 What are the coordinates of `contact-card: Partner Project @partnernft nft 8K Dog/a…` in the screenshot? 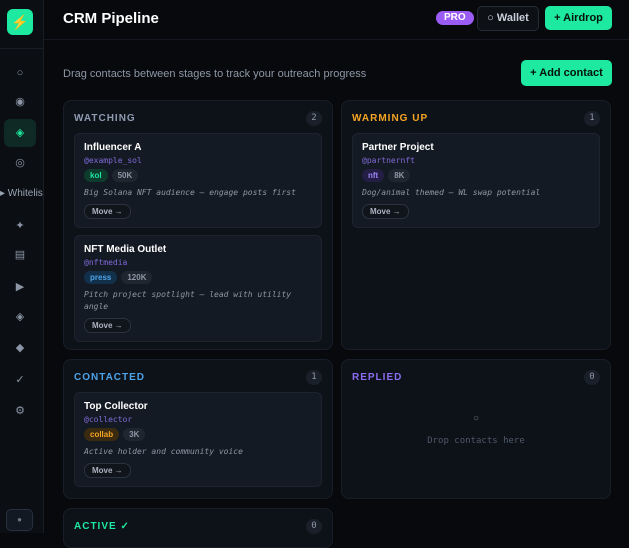 It's located at (476, 180).